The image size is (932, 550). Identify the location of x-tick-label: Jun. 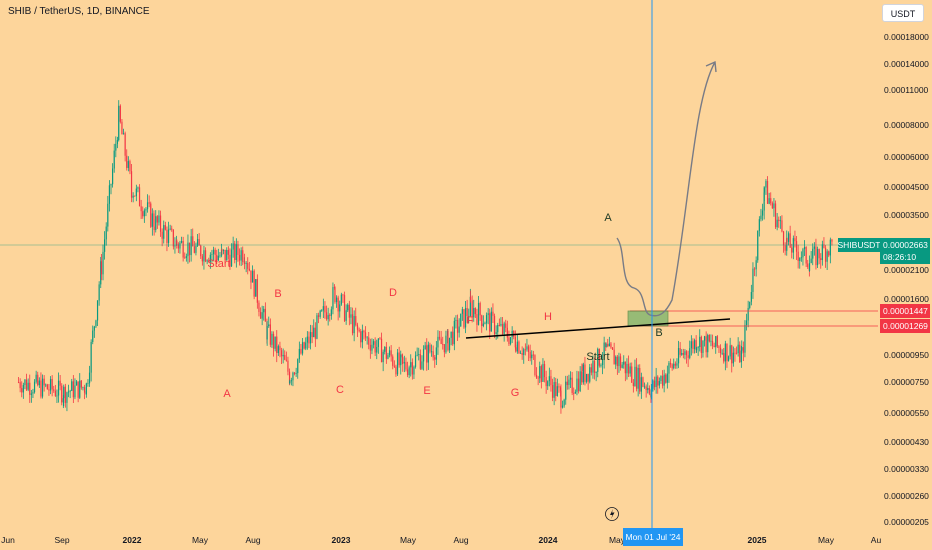
(8, 540).